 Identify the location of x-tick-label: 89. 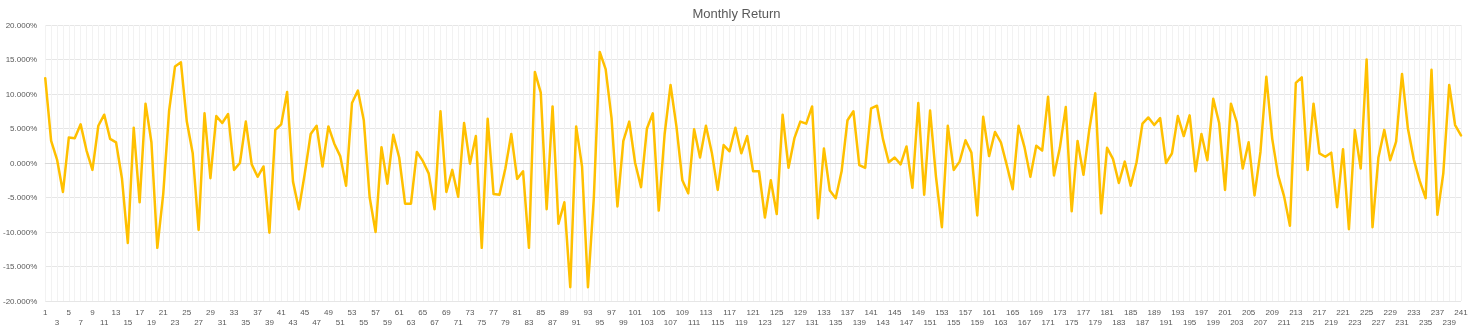
(564, 312).